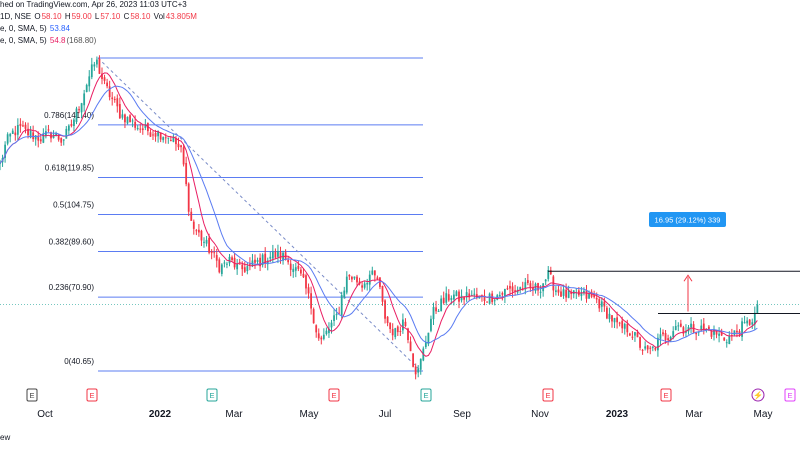  Describe the element at coordinates (234, 414) in the screenshot. I see `x-axis-tick-label: Mar` at that location.